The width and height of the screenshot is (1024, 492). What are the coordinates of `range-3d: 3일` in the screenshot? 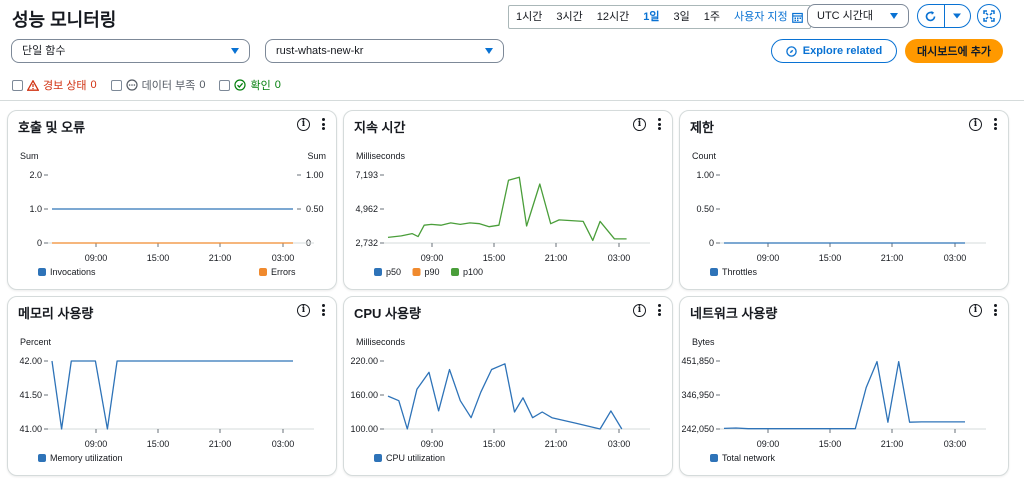 It's located at (681, 17).